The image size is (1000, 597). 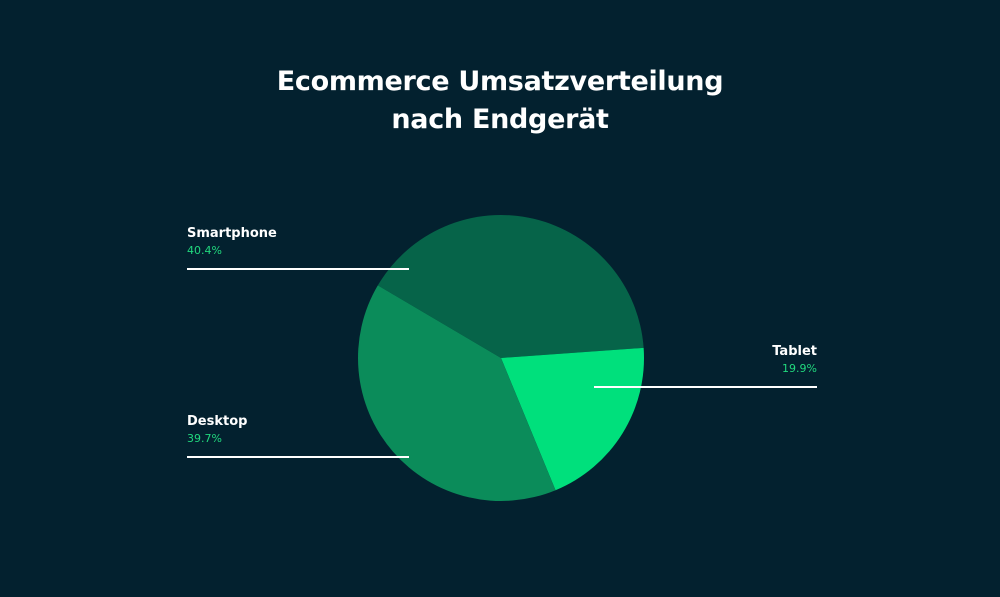 What do you see at coordinates (794, 351) in the screenshot?
I see `slice-label-tablet: Tablet` at bounding box center [794, 351].